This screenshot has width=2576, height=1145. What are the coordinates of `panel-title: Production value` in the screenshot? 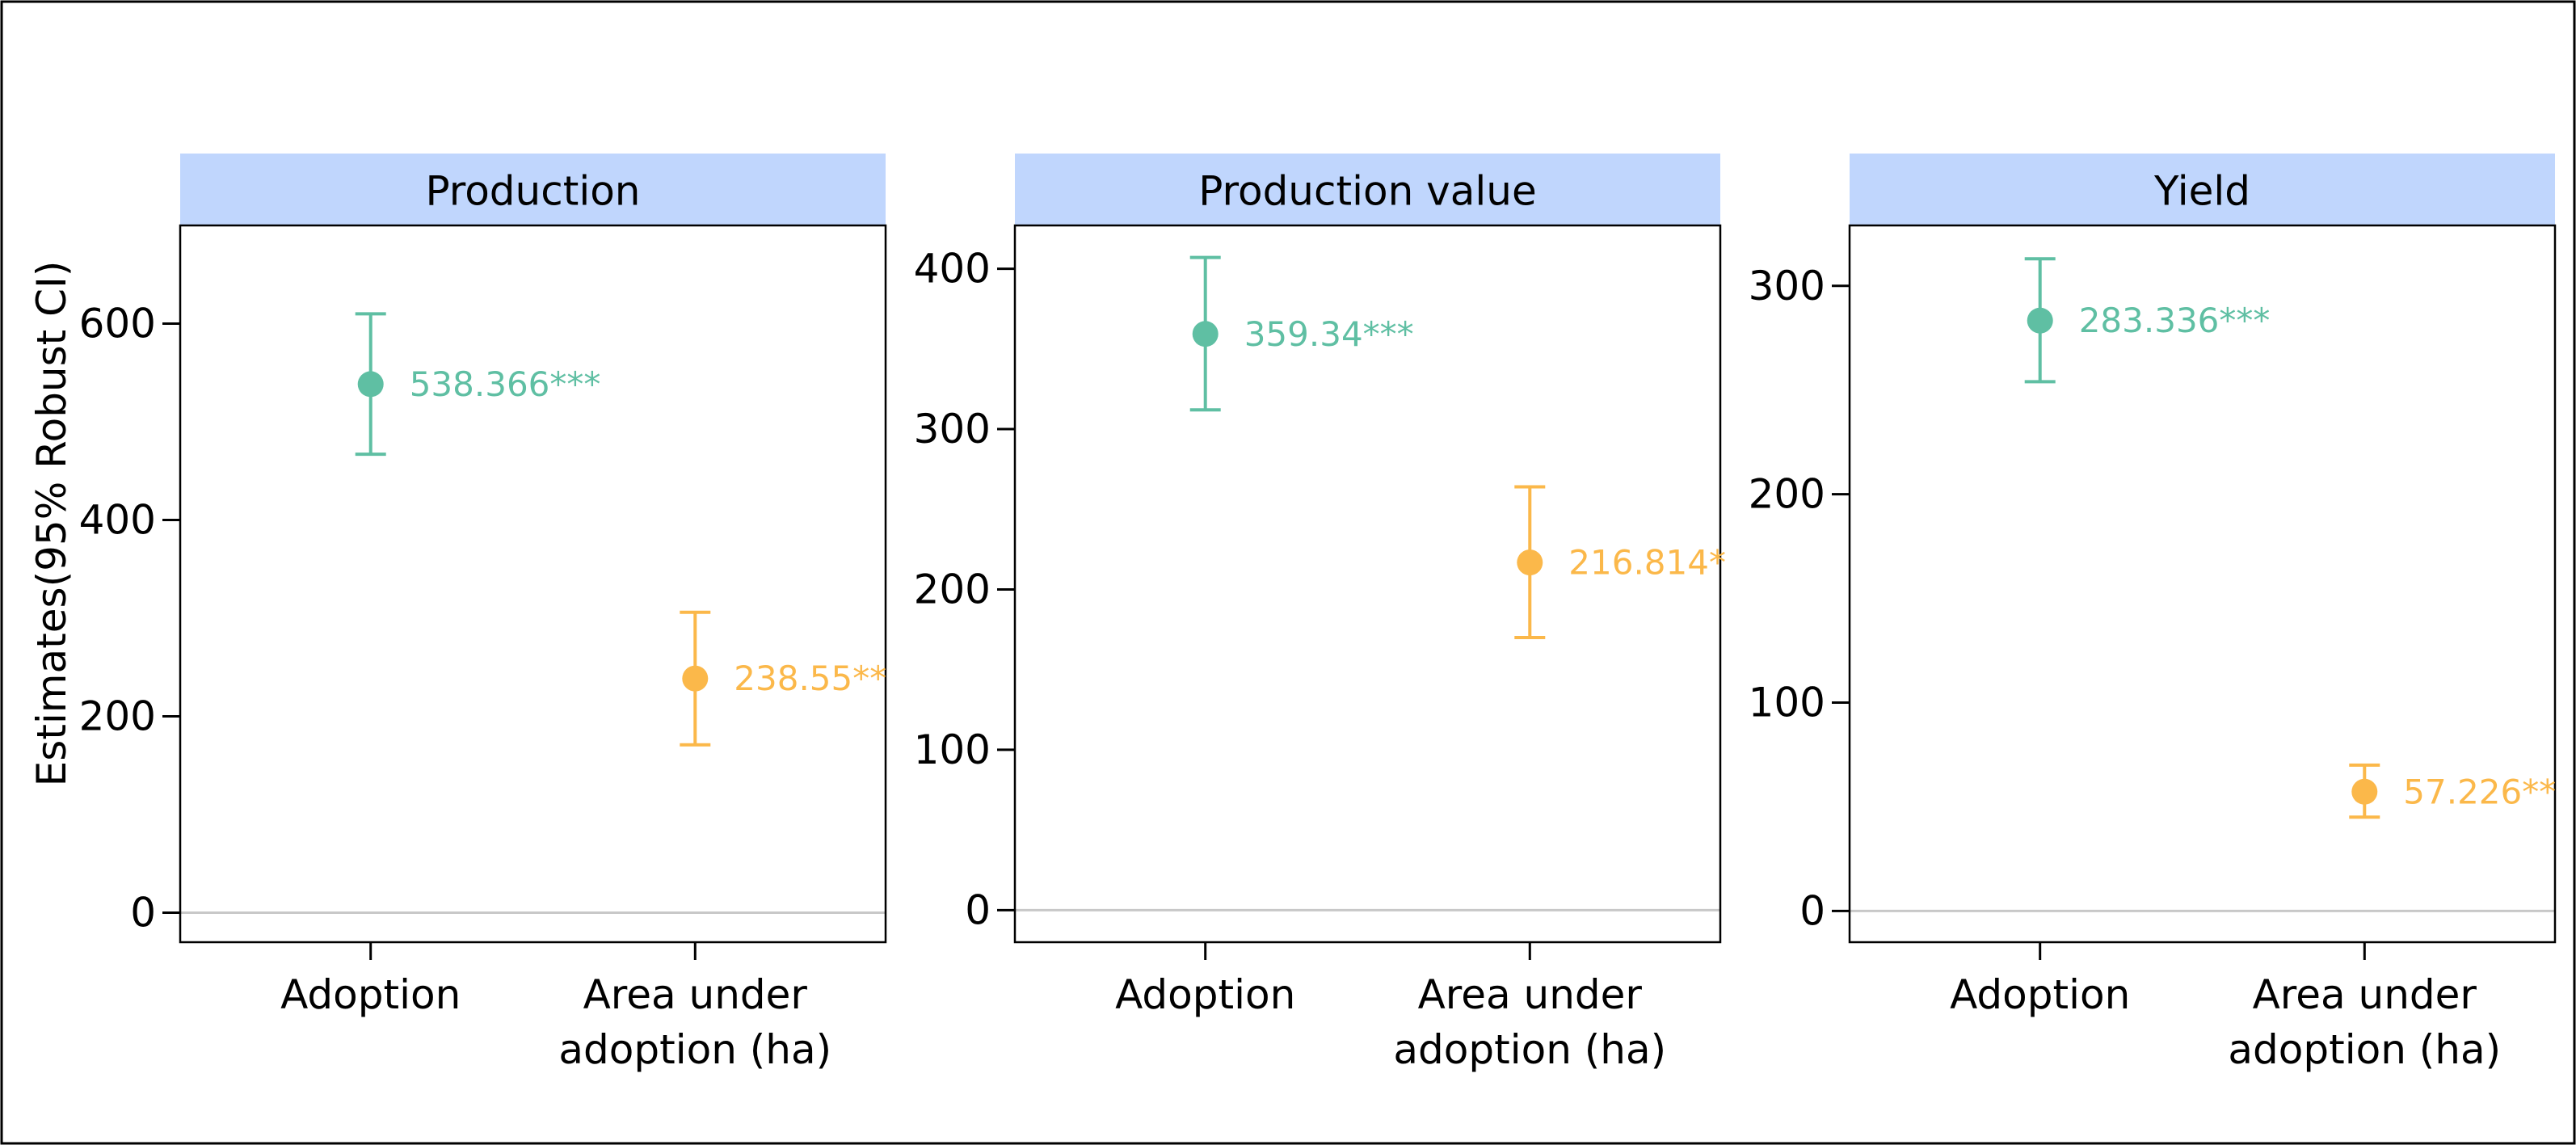 It's located at (1367, 191).